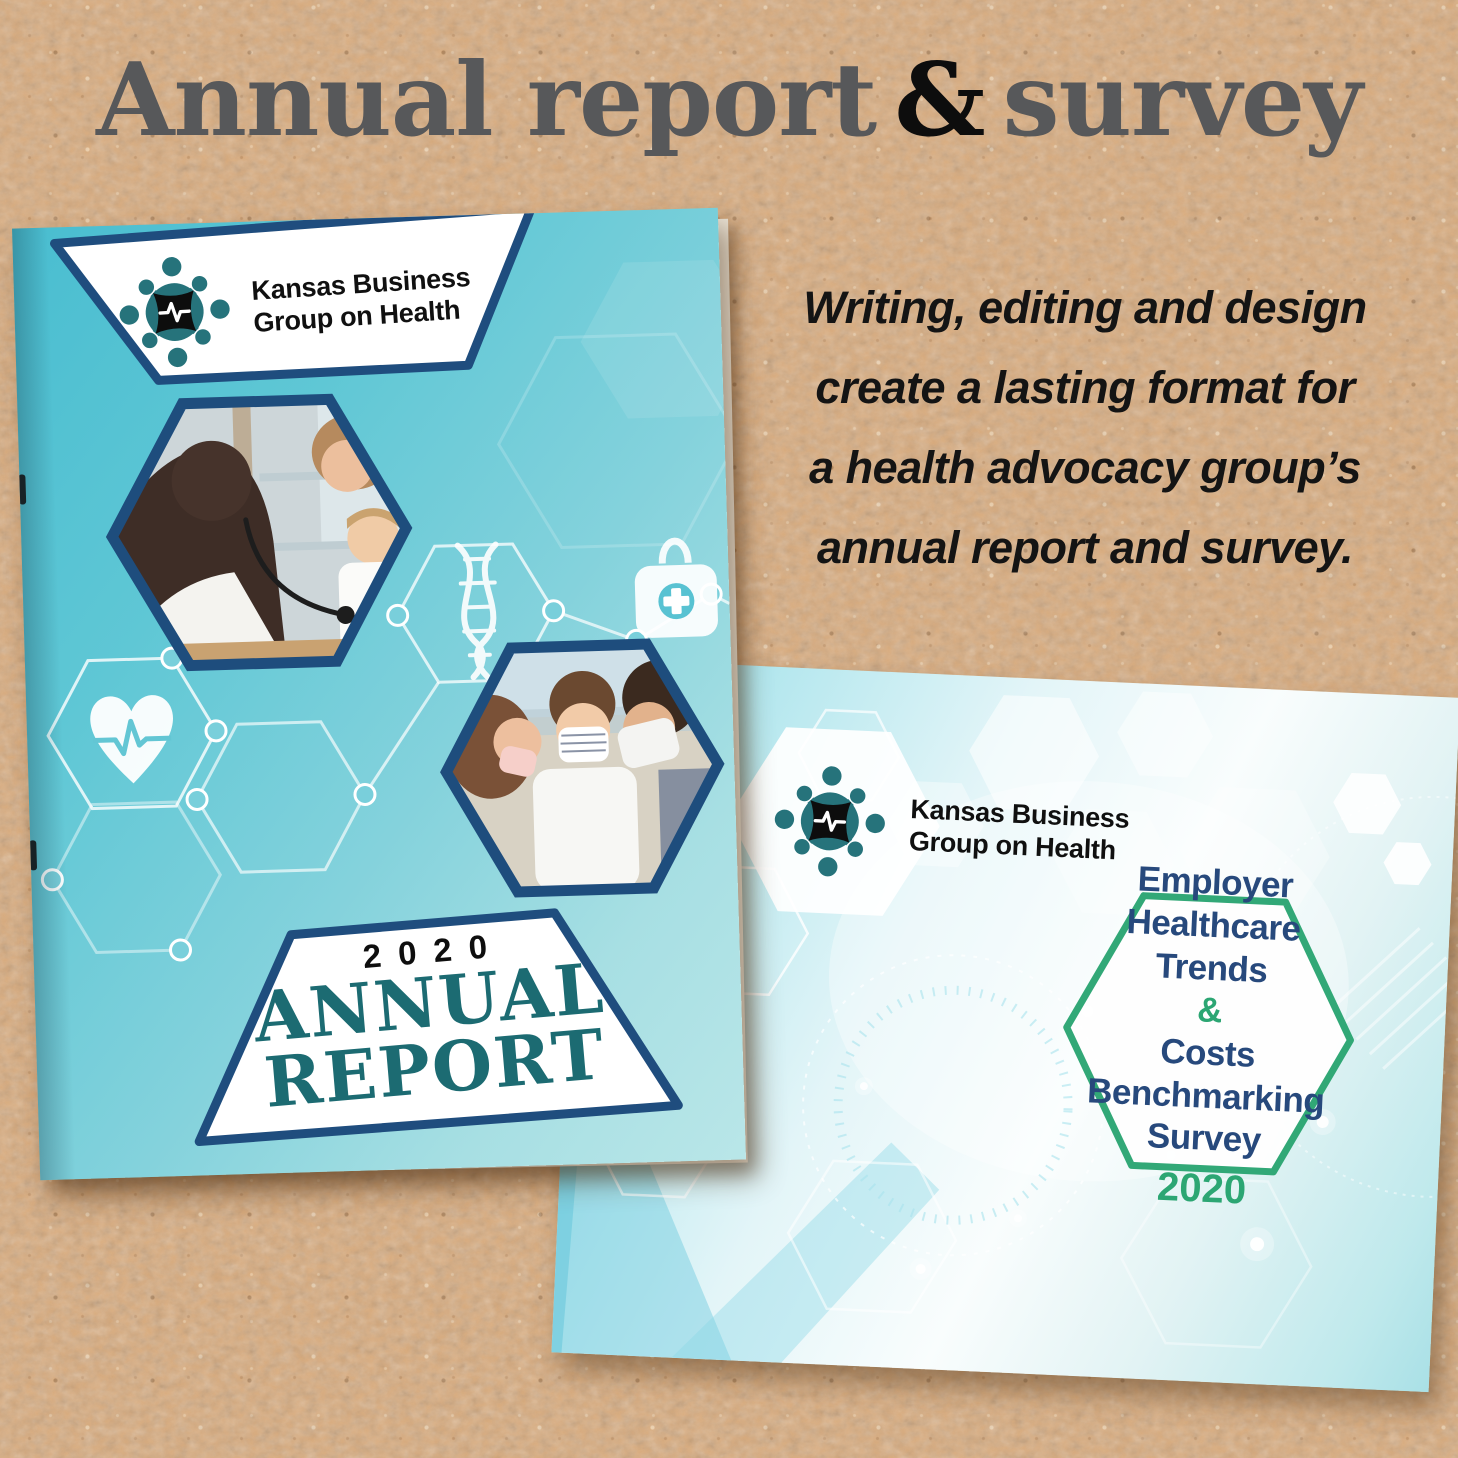 This screenshot has width=1458, height=1458. Describe the element at coordinates (939, 99) in the screenshot. I see `title-ampersand: &` at that location.